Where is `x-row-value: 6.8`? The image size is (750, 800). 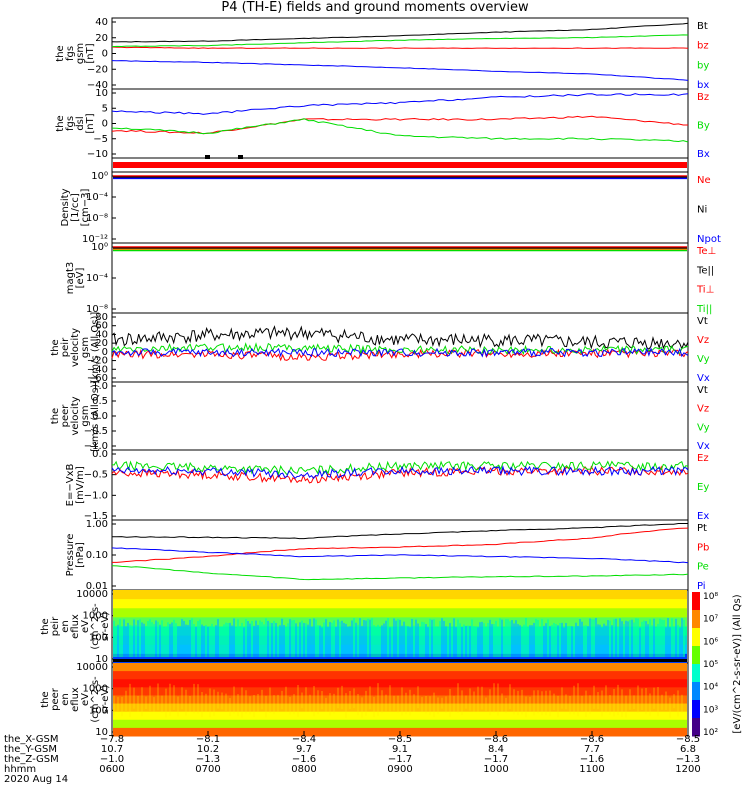 x-row-value: 6.8 is located at coordinates (688, 749).